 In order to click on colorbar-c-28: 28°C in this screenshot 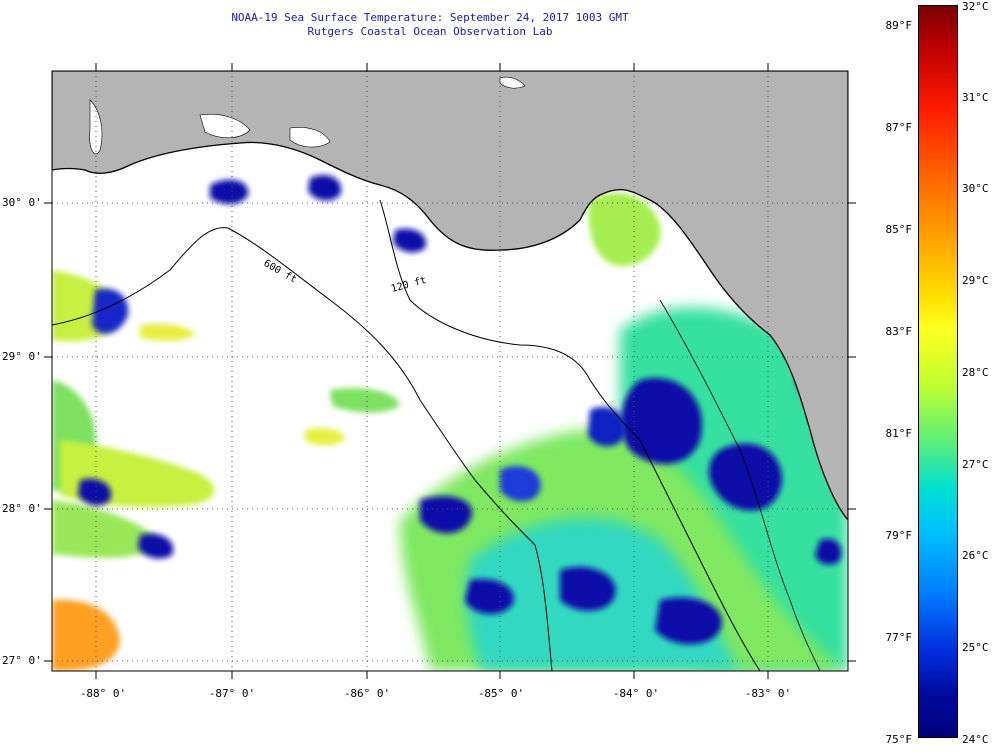, I will do `click(975, 372)`.